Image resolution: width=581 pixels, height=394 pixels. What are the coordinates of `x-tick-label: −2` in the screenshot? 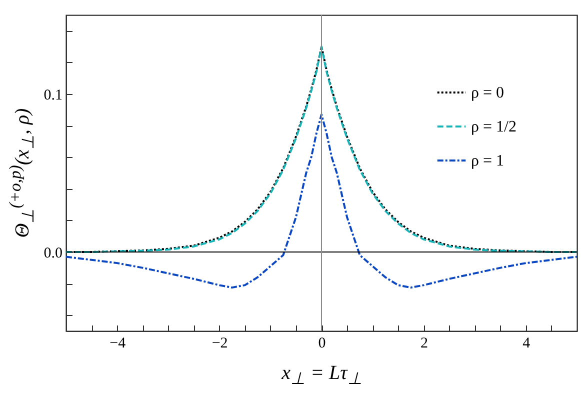 It's located at (220, 344).